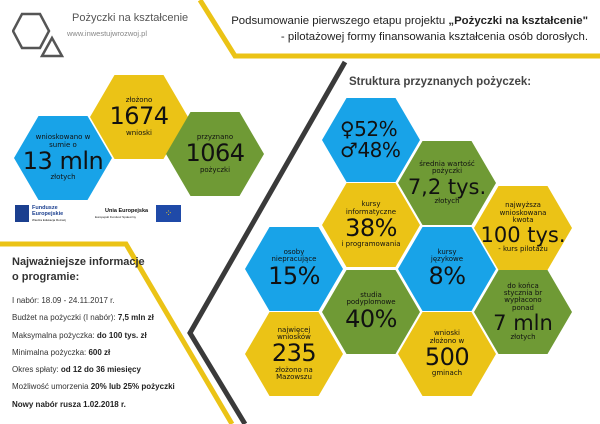 Image resolution: width=600 pixels, height=424 pixels. I want to click on title-prefix: Podsumowanie pierwszego etapu projektu, so click(340, 21).